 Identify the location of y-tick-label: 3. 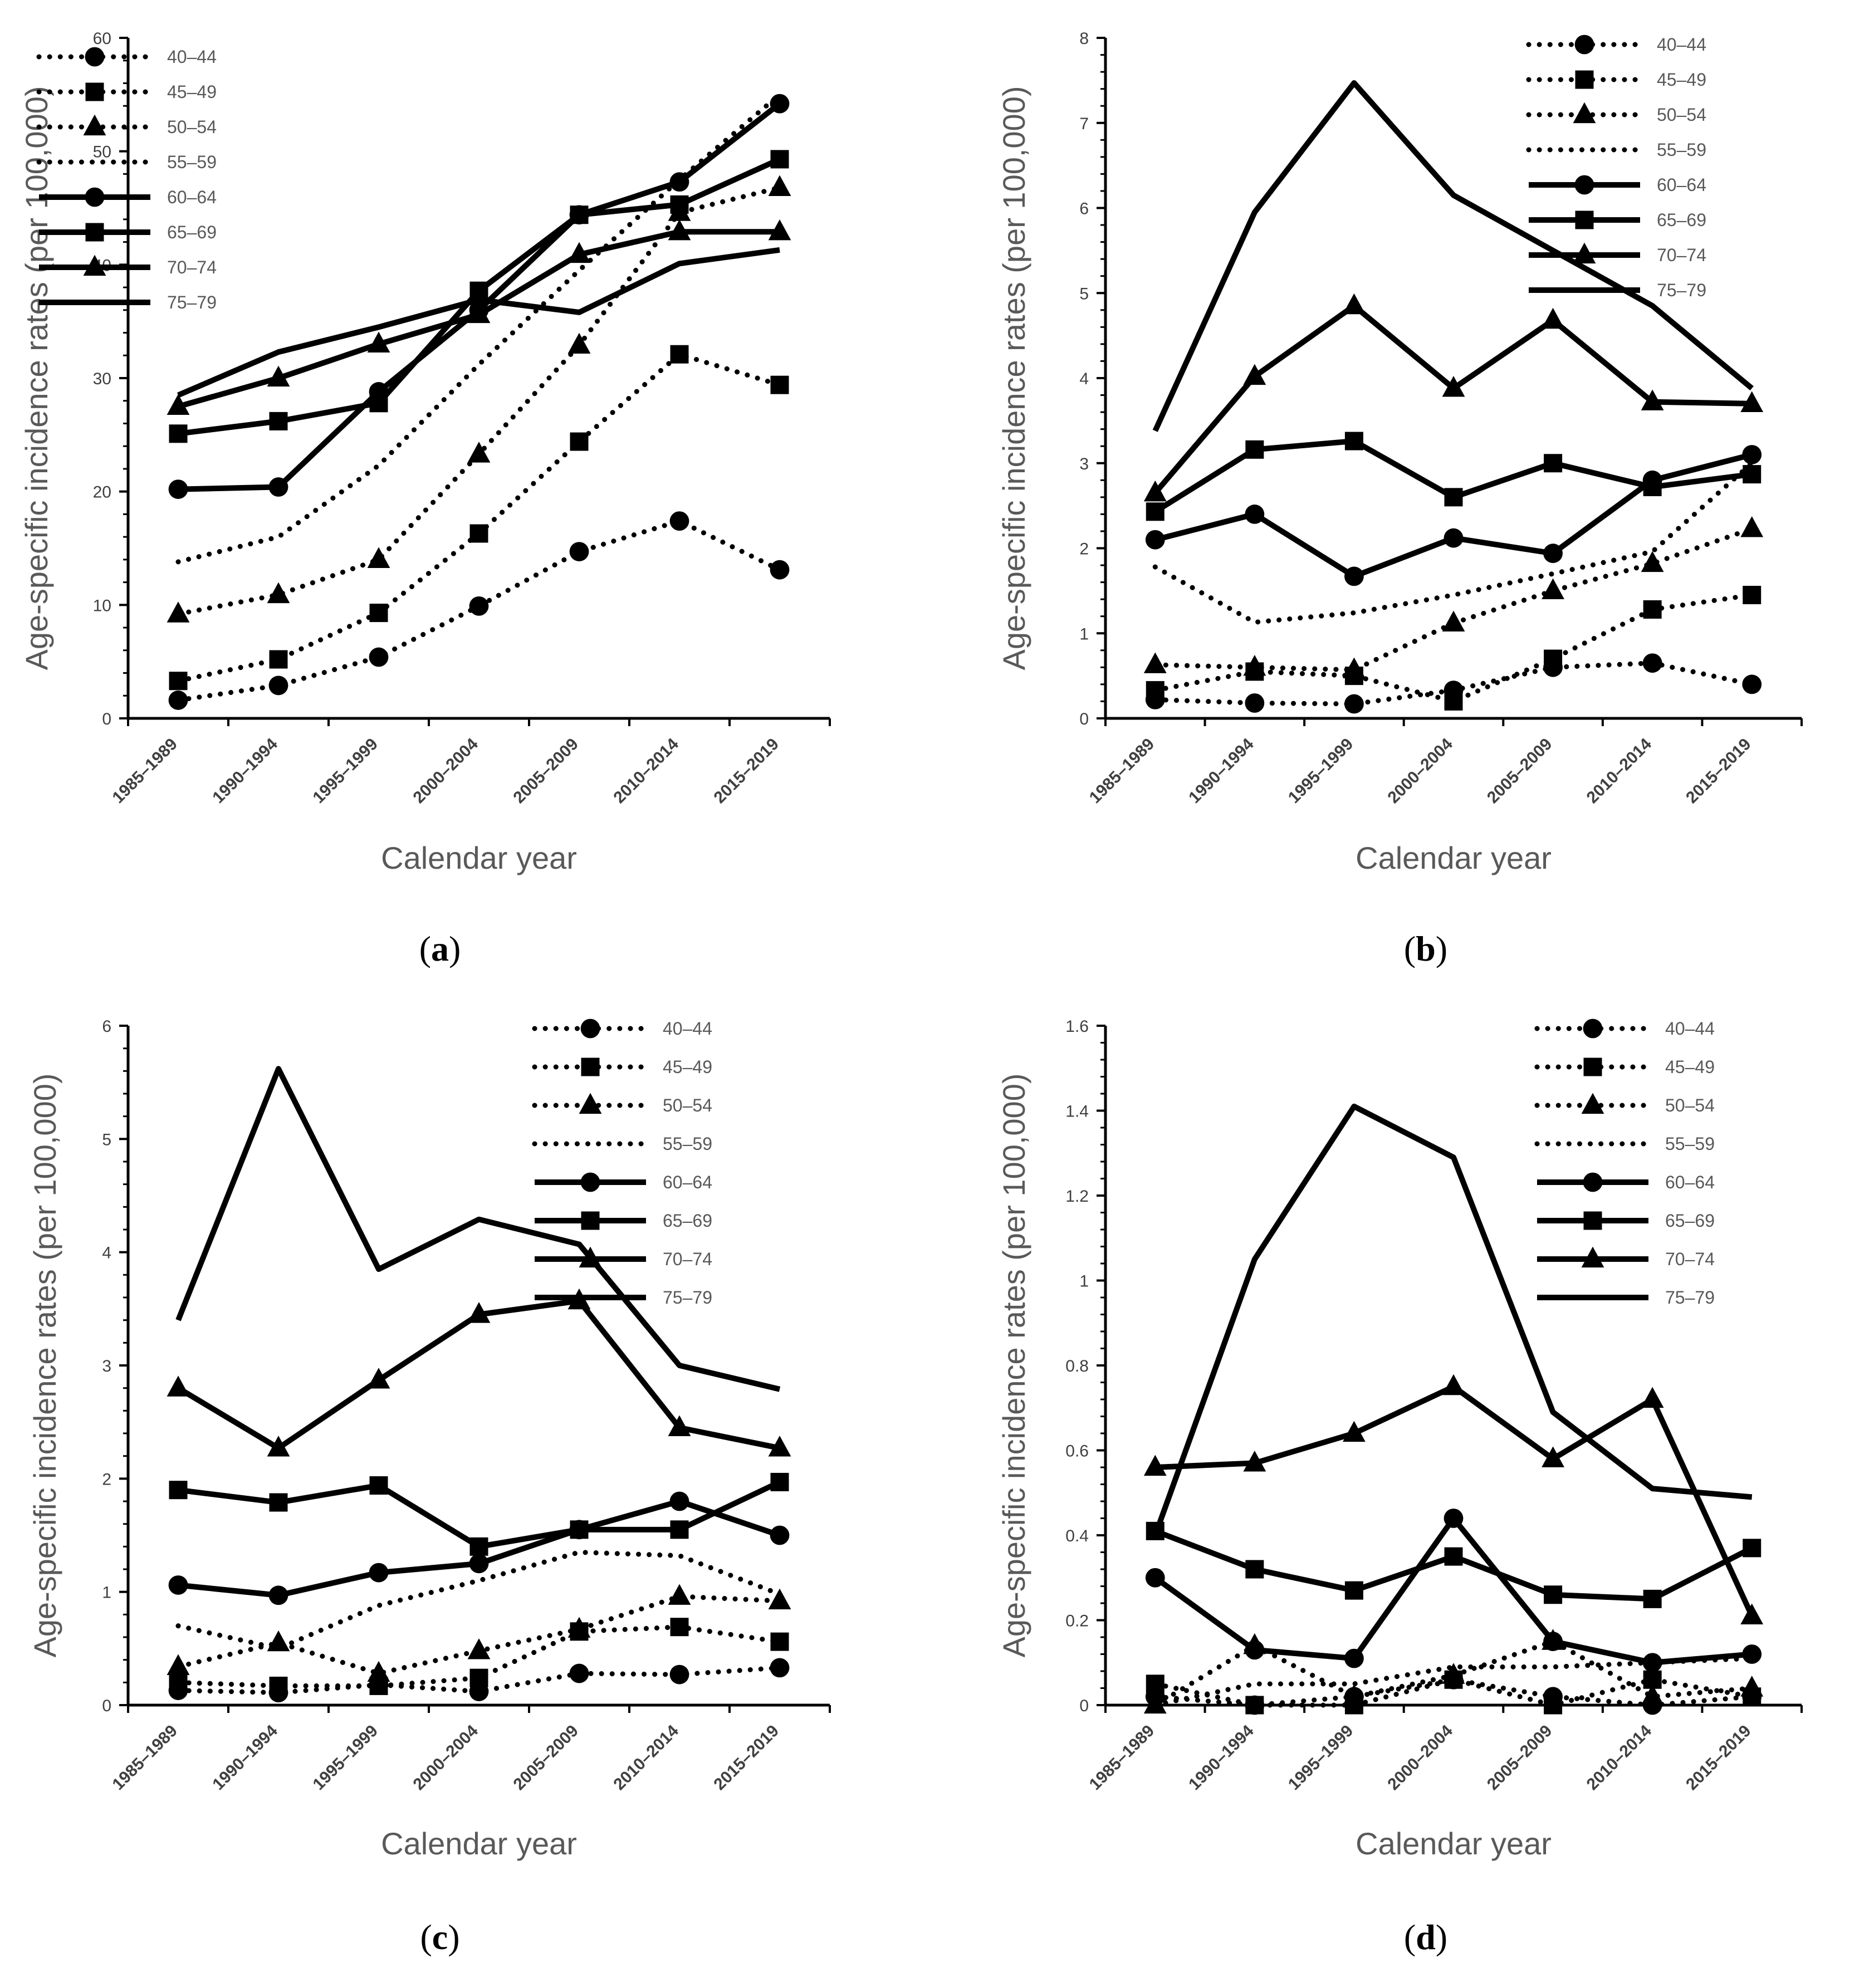
(1084, 464).